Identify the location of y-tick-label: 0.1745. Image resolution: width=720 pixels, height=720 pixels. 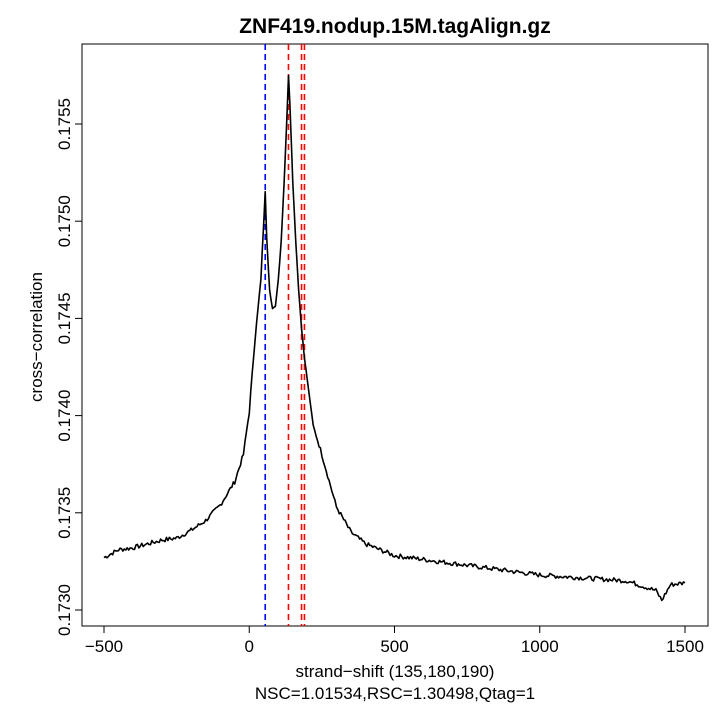
(64, 318).